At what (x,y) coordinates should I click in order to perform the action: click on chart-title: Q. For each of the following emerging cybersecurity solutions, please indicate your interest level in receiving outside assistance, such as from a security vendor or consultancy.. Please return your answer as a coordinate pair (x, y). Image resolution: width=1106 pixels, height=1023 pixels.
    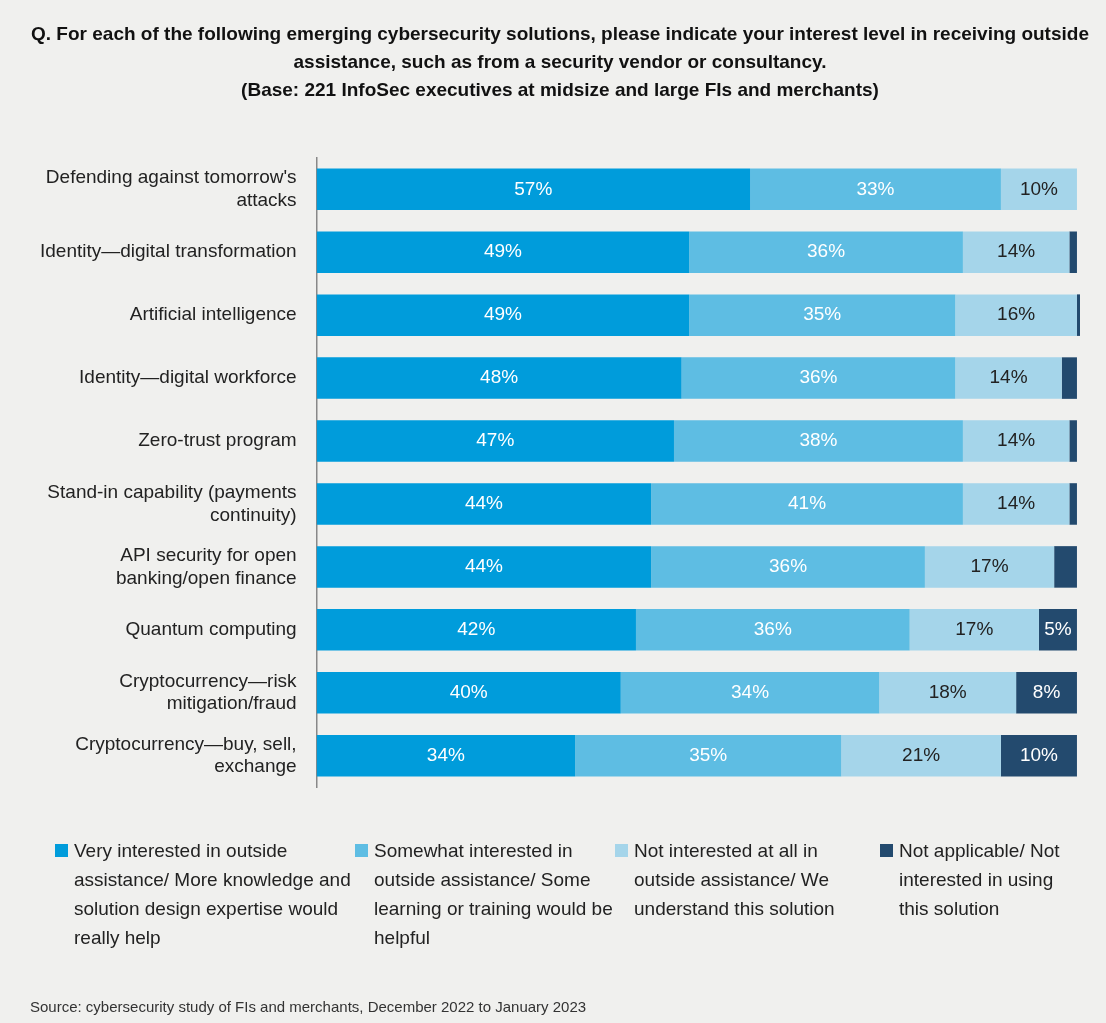
    Looking at the image, I should click on (560, 48).